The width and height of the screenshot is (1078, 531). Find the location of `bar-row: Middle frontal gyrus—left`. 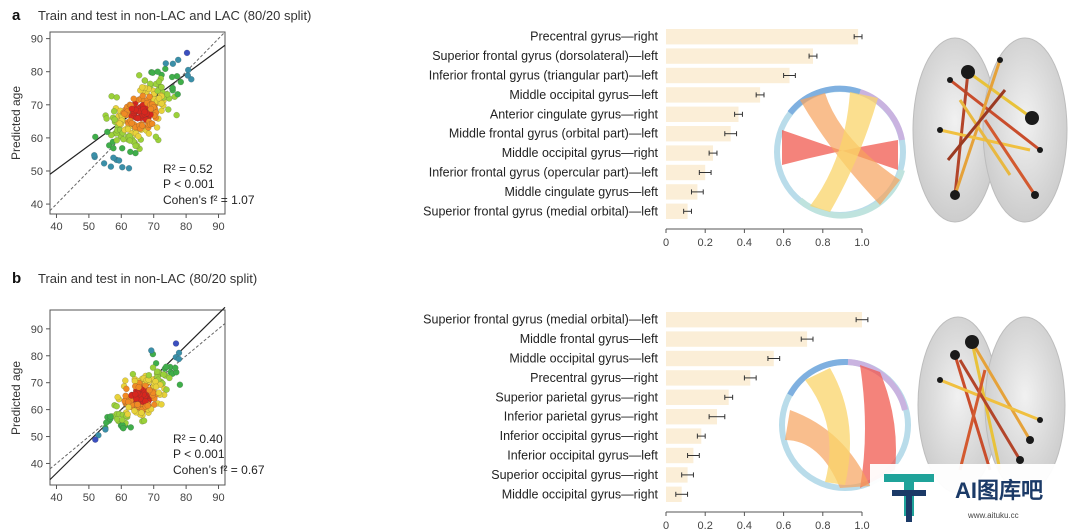

bar-row: Middle frontal gyrus—left is located at coordinates (667, 339).